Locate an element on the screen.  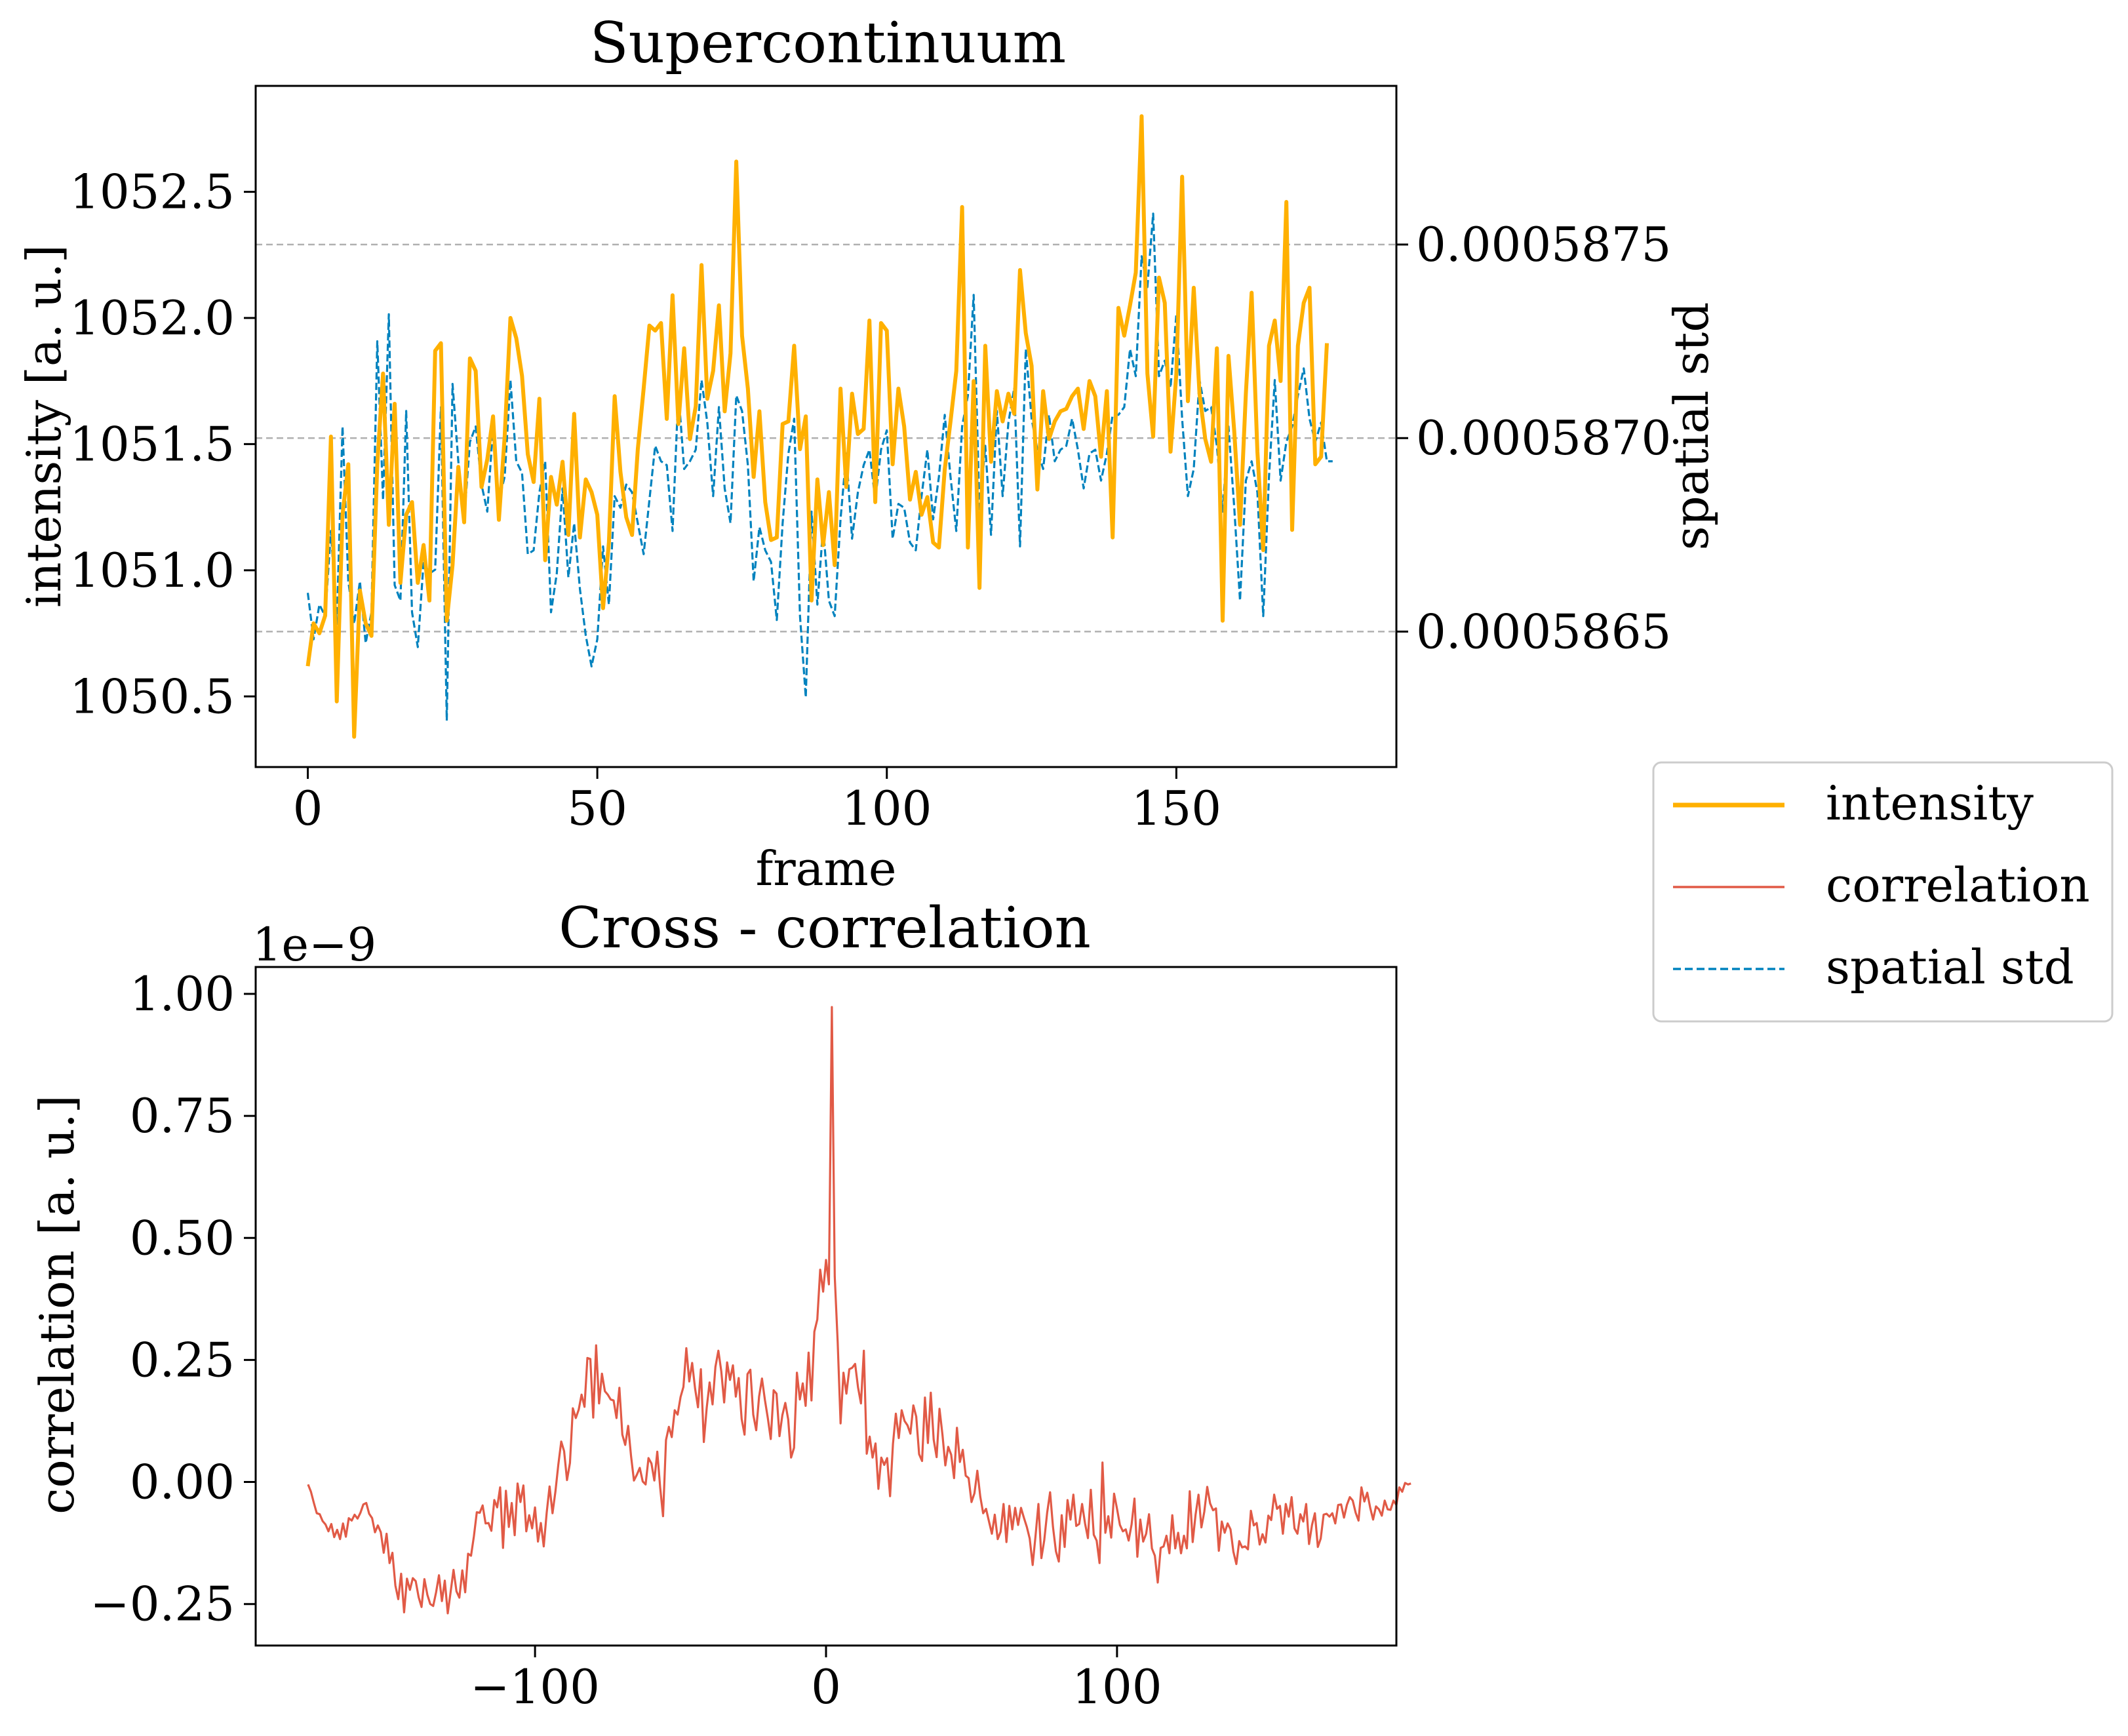
legend-label-correlation: correlation is located at coordinates (1958, 885).